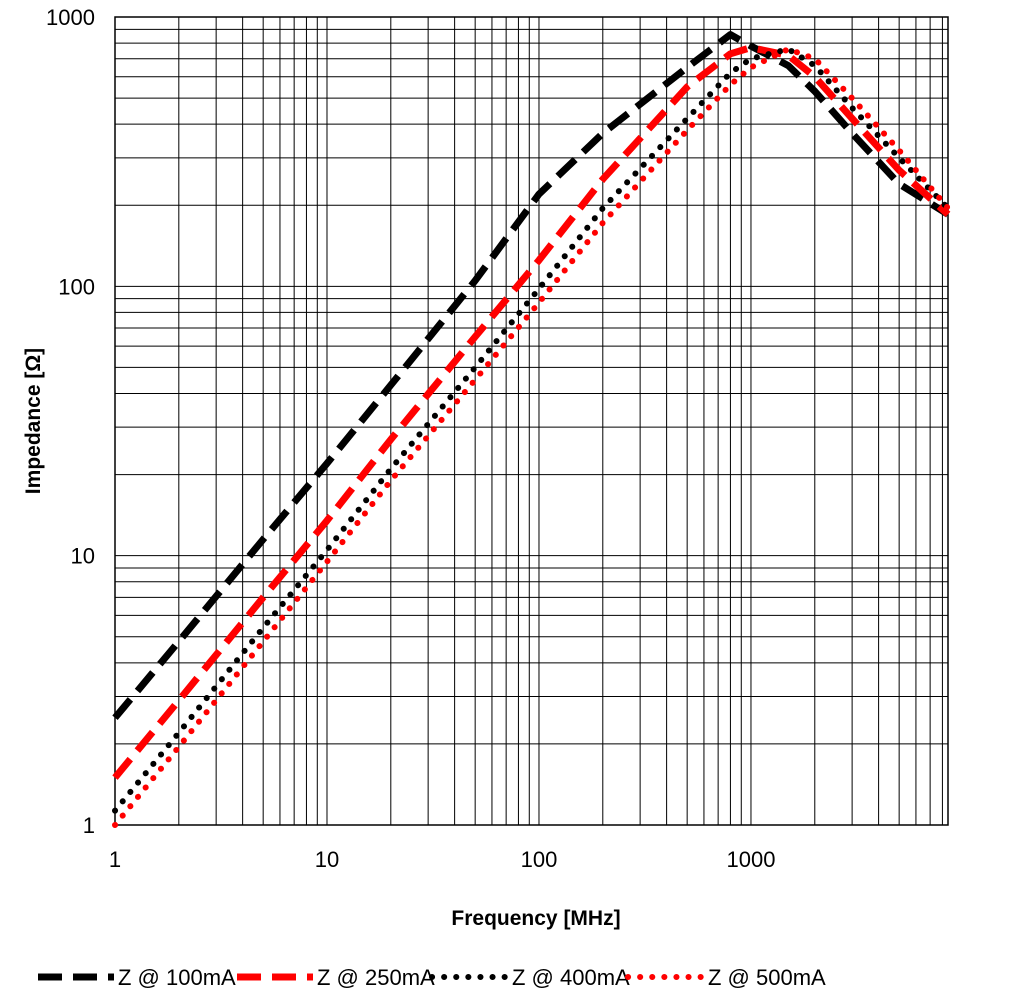 The image size is (1024, 996). I want to click on x-tick-label: 1, so click(115, 859).